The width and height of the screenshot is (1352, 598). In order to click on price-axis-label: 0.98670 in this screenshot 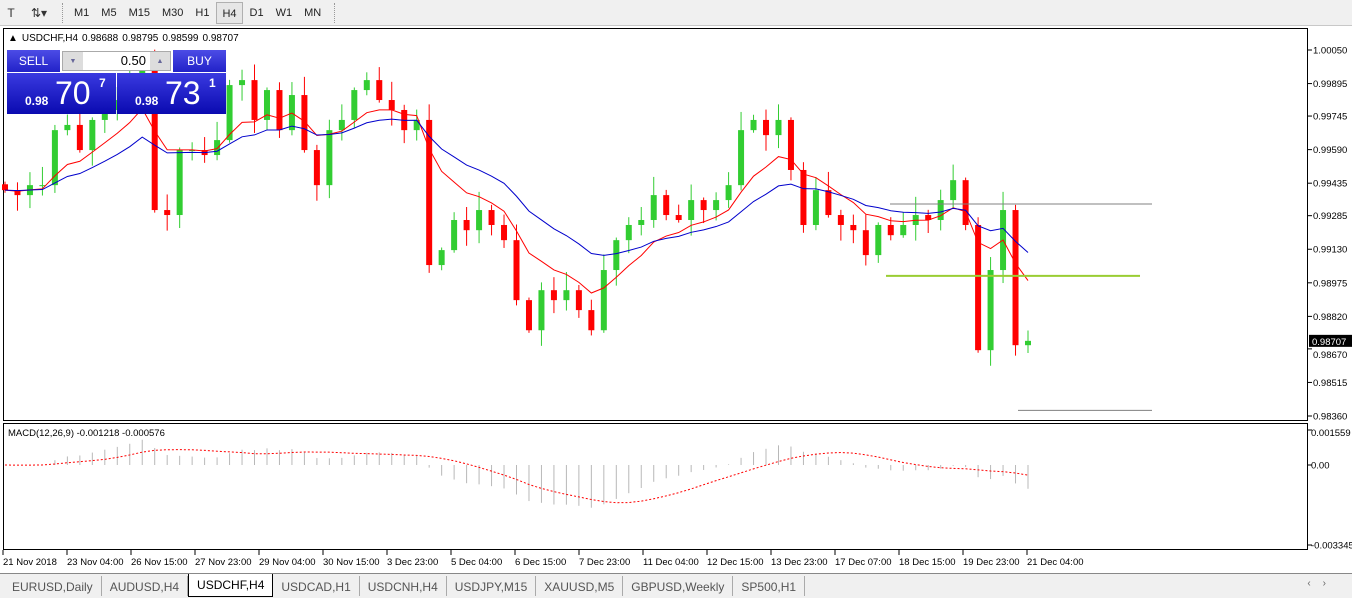, I will do `click(1330, 355)`.